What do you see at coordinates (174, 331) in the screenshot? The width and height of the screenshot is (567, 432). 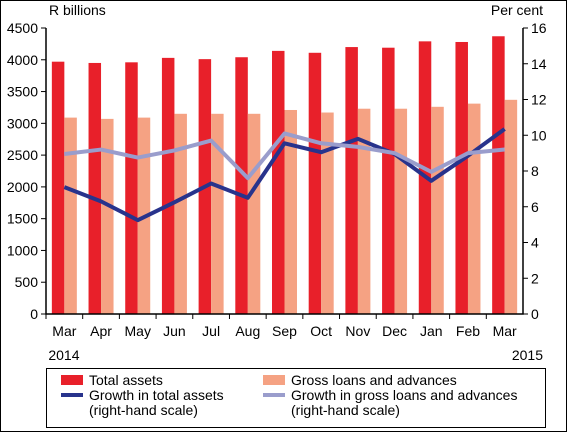 I see `x-tick-label: Jun` at bounding box center [174, 331].